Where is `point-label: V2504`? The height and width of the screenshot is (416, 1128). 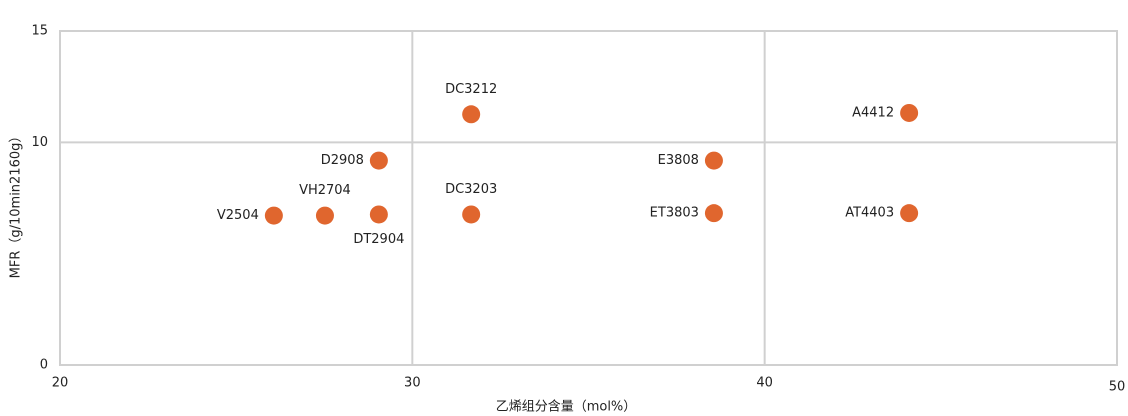
point-label: V2504 is located at coordinates (238, 215).